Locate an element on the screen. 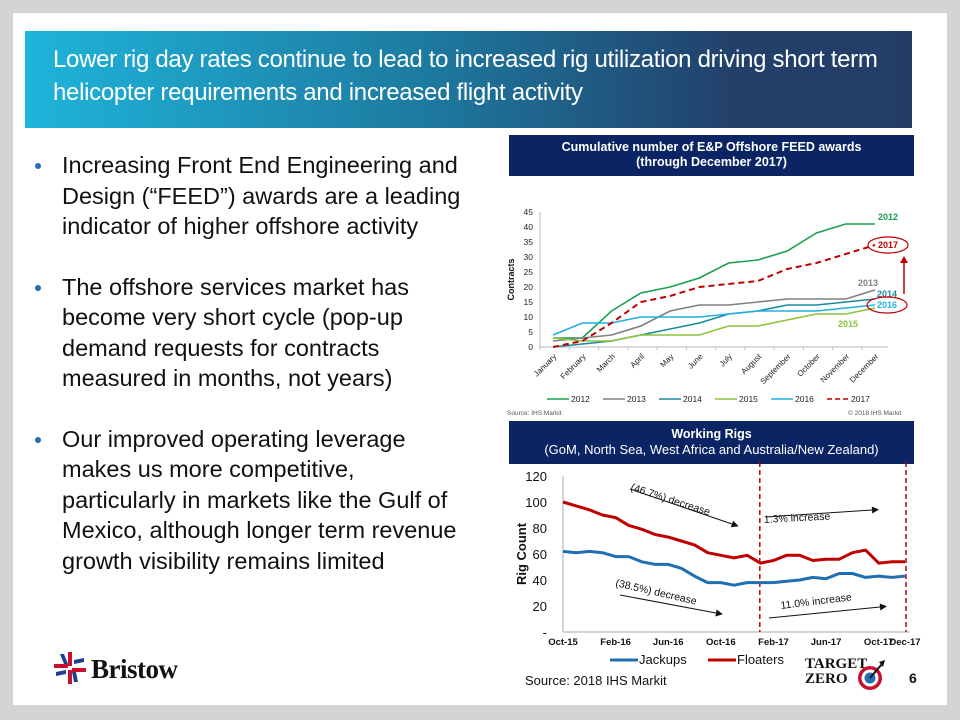 The image size is (960, 720). y-axis-title: Contracts is located at coordinates (511, 279).